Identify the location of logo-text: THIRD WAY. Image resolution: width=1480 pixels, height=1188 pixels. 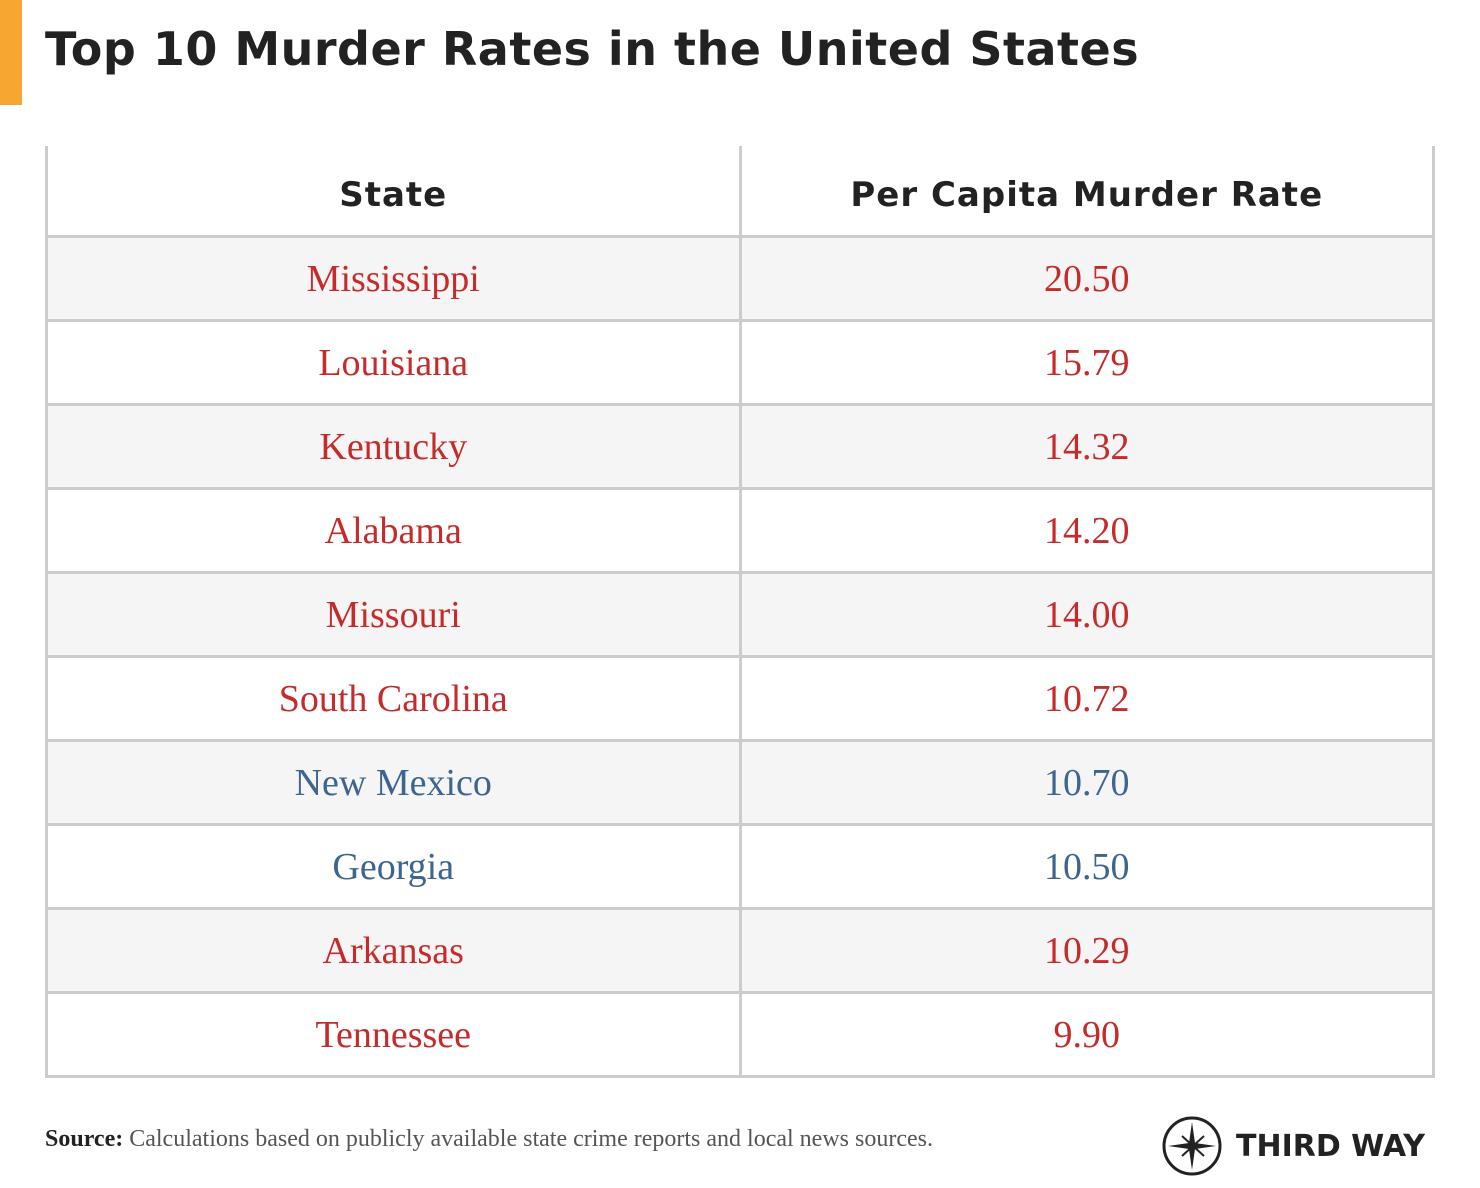
(1330, 1146).